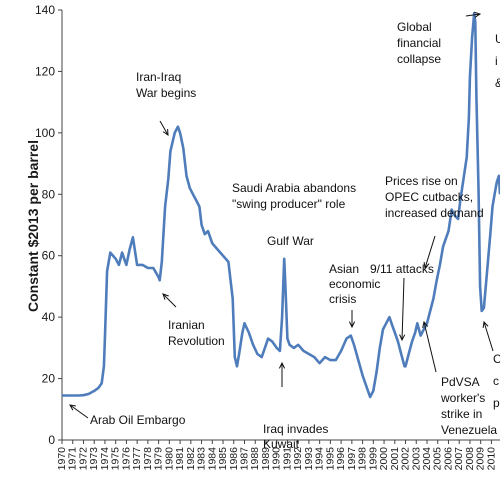 This screenshot has height=493, width=500. What do you see at coordinates (289, 204) in the screenshot?
I see `annotation-line: "swing producer" role` at bounding box center [289, 204].